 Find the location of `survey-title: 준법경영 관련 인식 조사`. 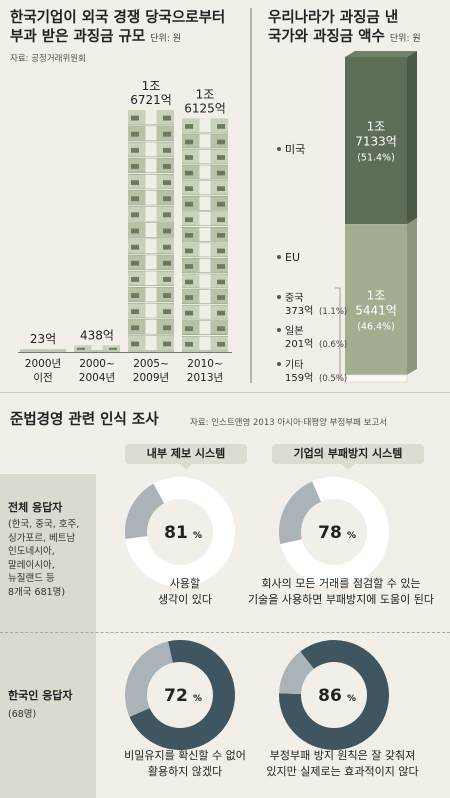

survey-title: 준법경영 관련 인식 조사 is located at coordinates (84, 420).